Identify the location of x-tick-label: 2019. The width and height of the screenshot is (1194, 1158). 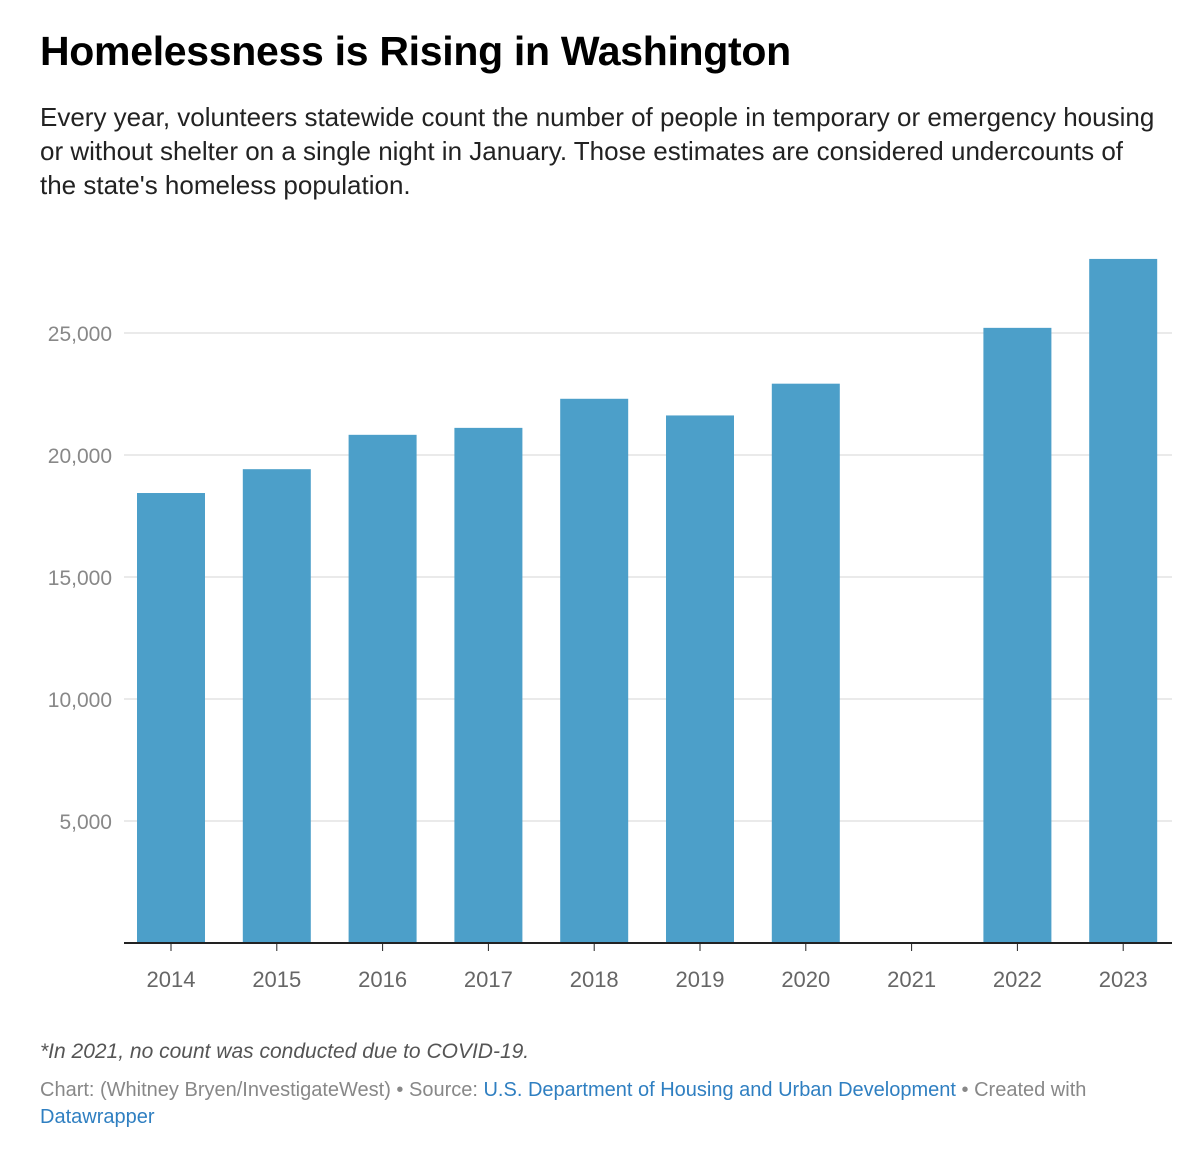
(700, 979).